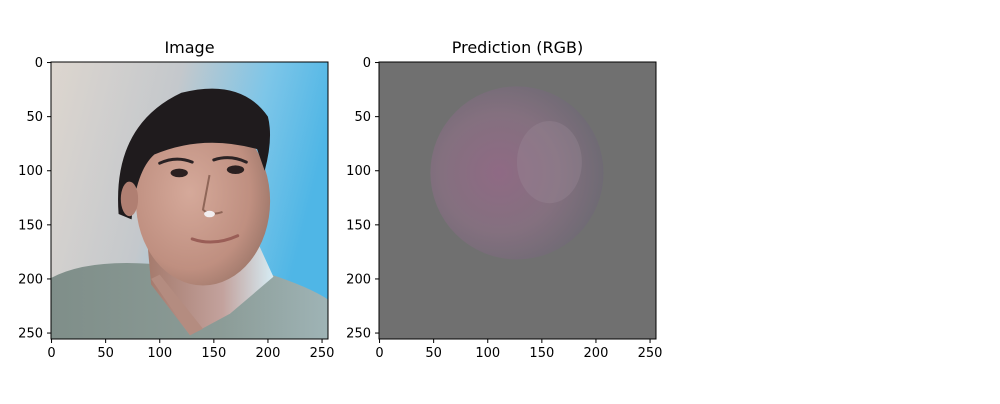  What do you see at coordinates (30, 334) in the screenshot?
I see `image-y-tick-label: 250` at bounding box center [30, 334].